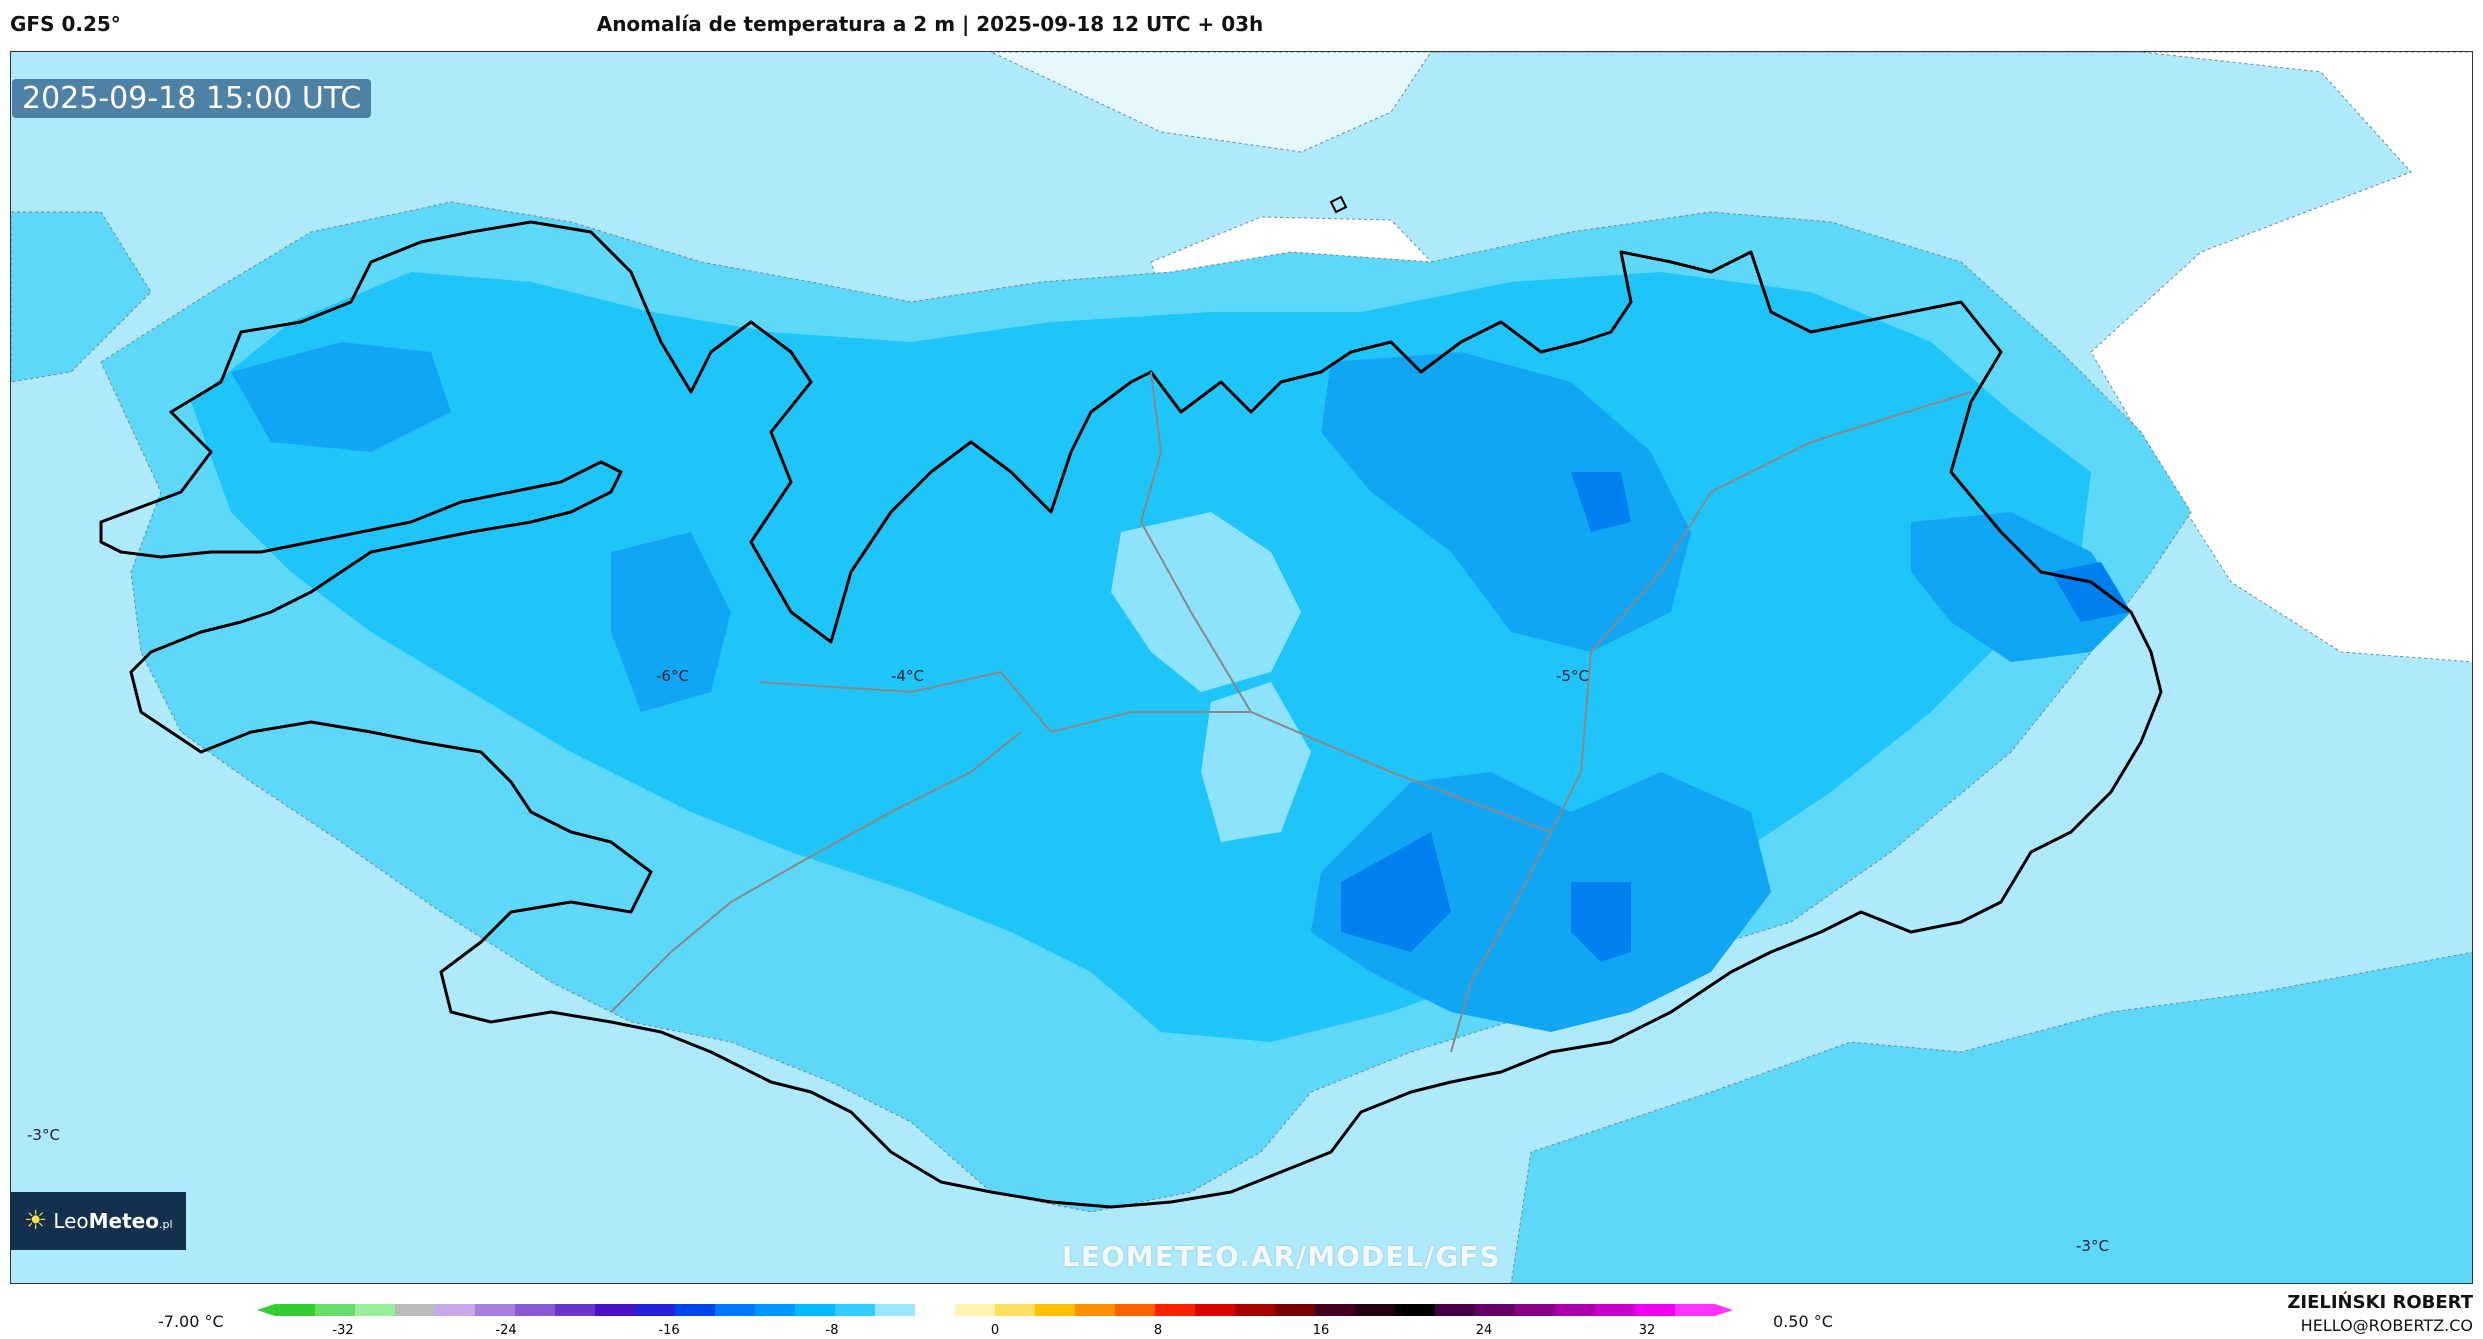 The width and height of the screenshot is (2483, 1339). What do you see at coordinates (832, 1330) in the screenshot?
I see `colorbar-tick-label: -8` at bounding box center [832, 1330].